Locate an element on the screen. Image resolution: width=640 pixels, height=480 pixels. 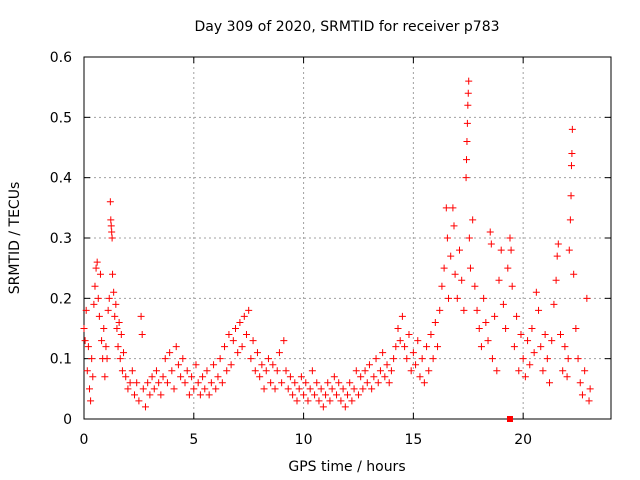
x-tick-label: 10 is located at coordinates (304, 440).